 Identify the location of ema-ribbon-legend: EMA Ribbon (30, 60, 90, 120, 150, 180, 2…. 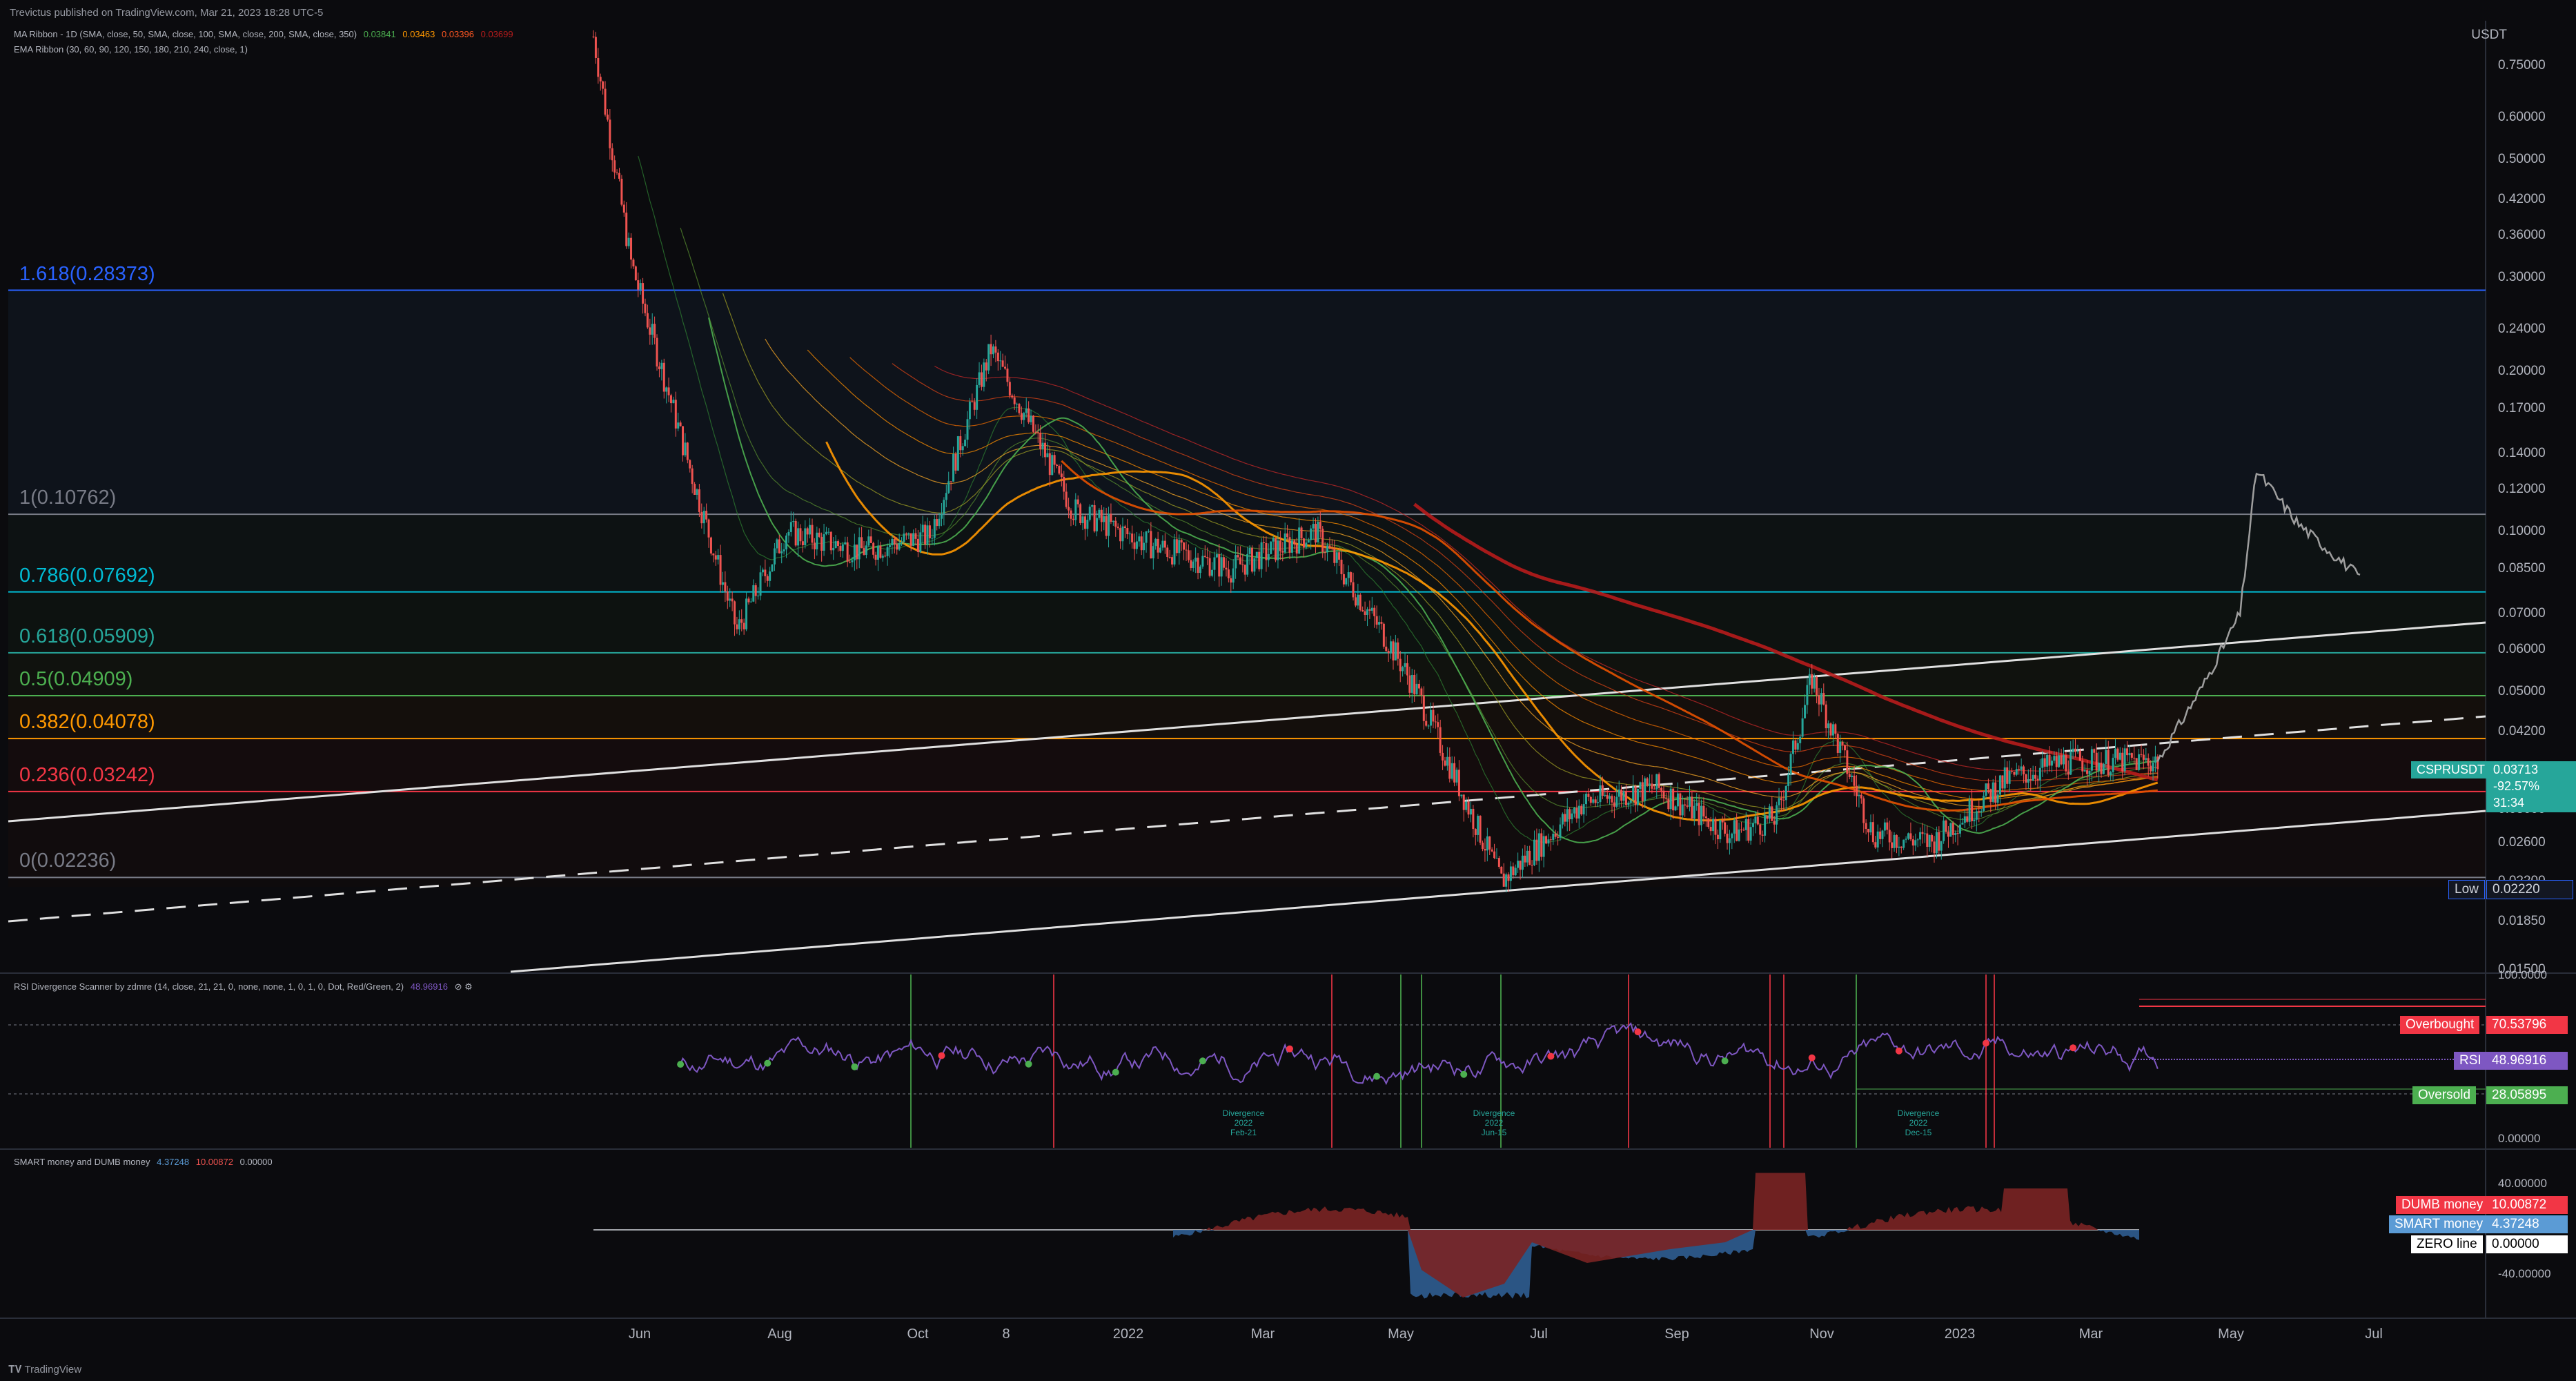
(131, 50).